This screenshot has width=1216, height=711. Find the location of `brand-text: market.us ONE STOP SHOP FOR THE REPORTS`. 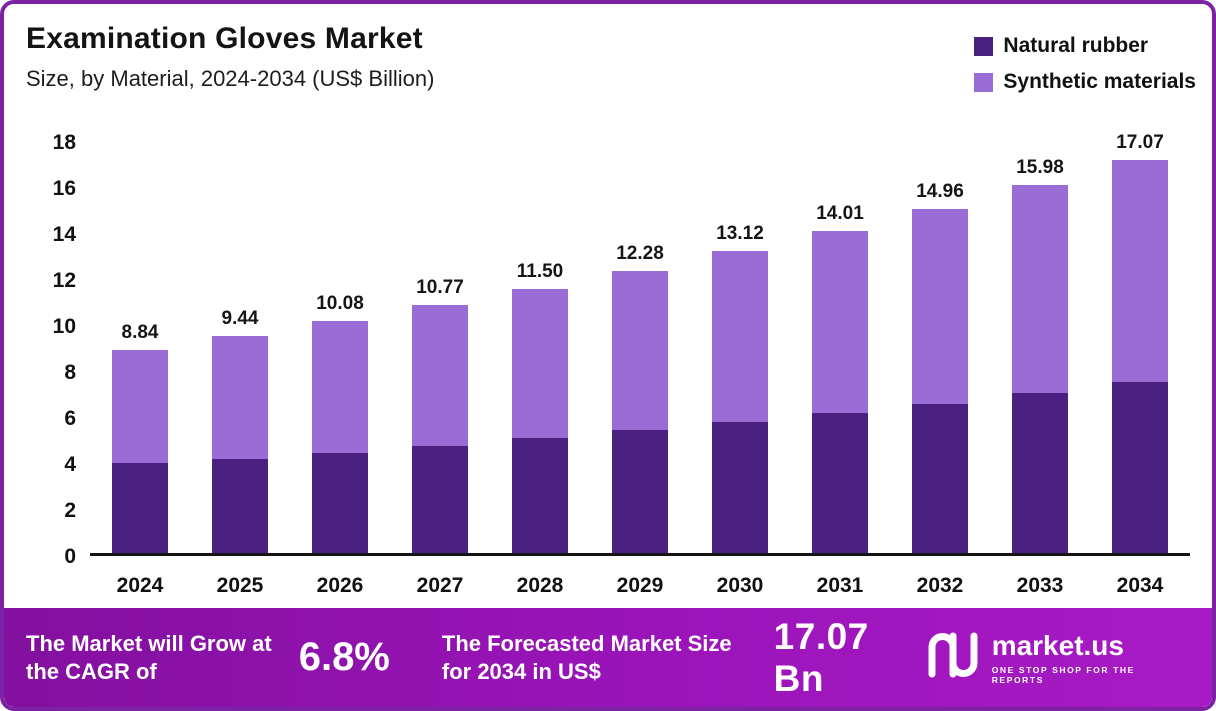

brand-text: market.us ONE STOP SHOP FOR THE REPORTS is located at coordinates (1088, 657).